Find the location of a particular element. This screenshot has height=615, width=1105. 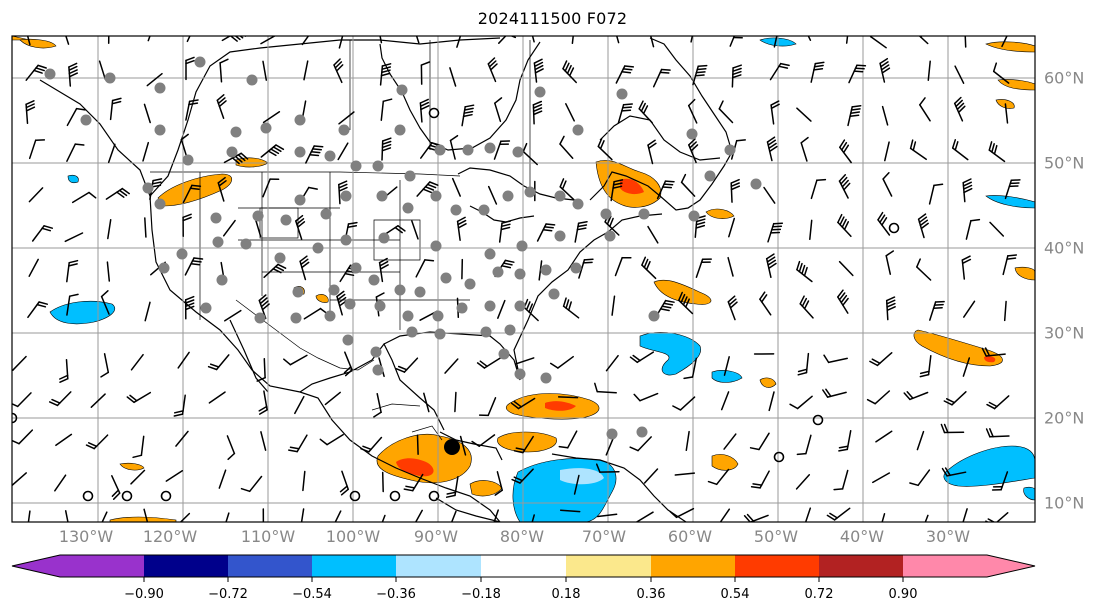

colorbar-tick-label: 0.72 is located at coordinates (819, 594).